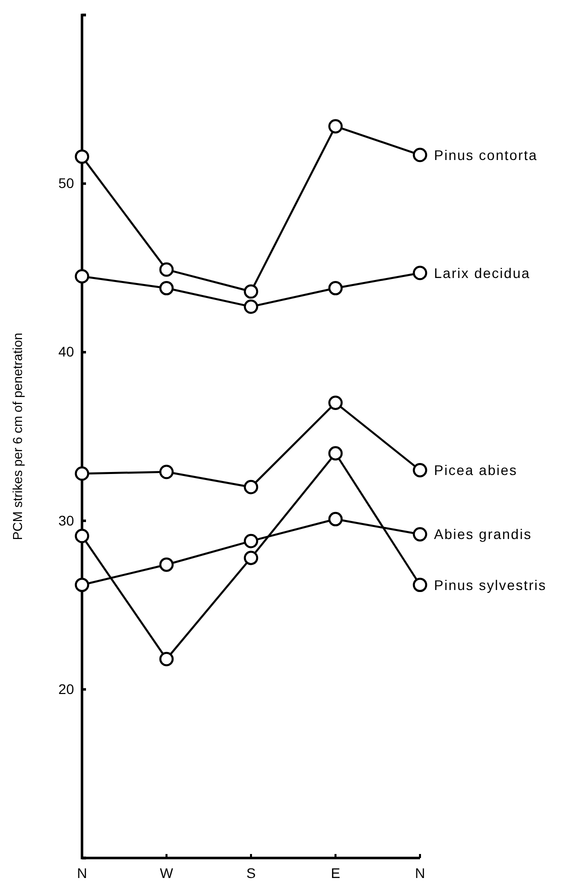 This screenshot has width=587, height=885. Describe the element at coordinates (66, 352) in the screenshot. I see `y-tick-label: 40` at that location.